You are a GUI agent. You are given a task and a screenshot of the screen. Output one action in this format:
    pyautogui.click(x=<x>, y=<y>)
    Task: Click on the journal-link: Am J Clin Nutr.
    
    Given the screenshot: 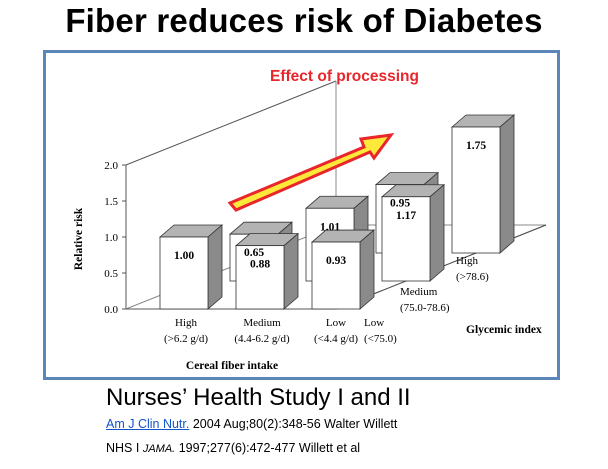 What is the action you would take?
    pyautogui.click(x=148, y=424)
    